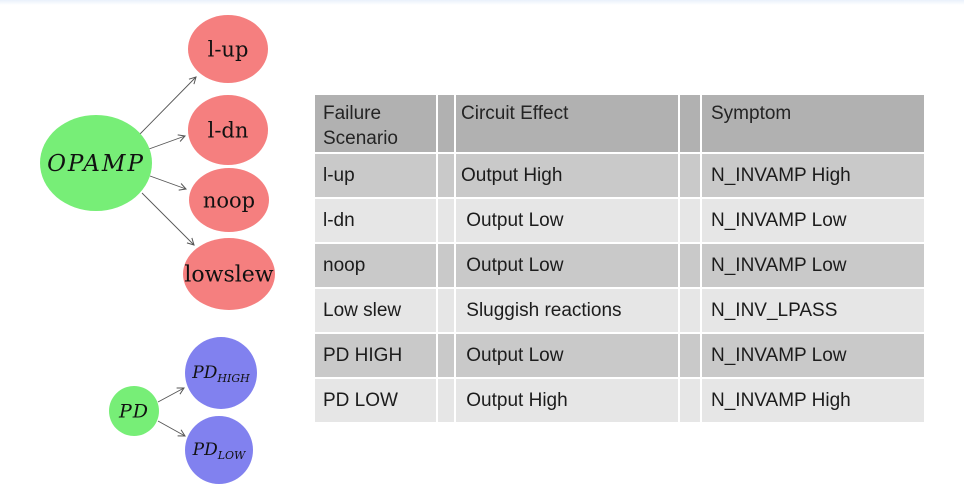  I want to click on node-opamp-shape, so click(96, 163).